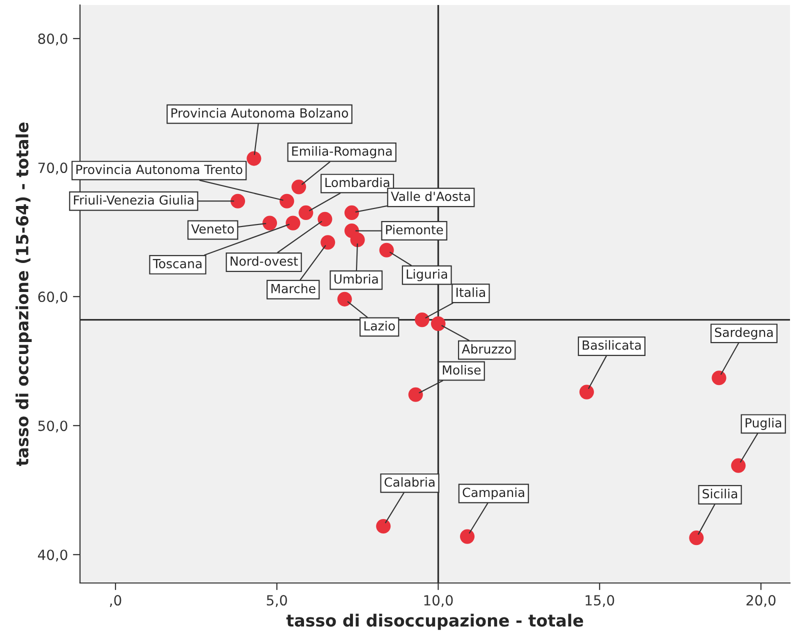 The image size is (793, 638). I want to click on x-tick-label: ,0, so click(116, 601).